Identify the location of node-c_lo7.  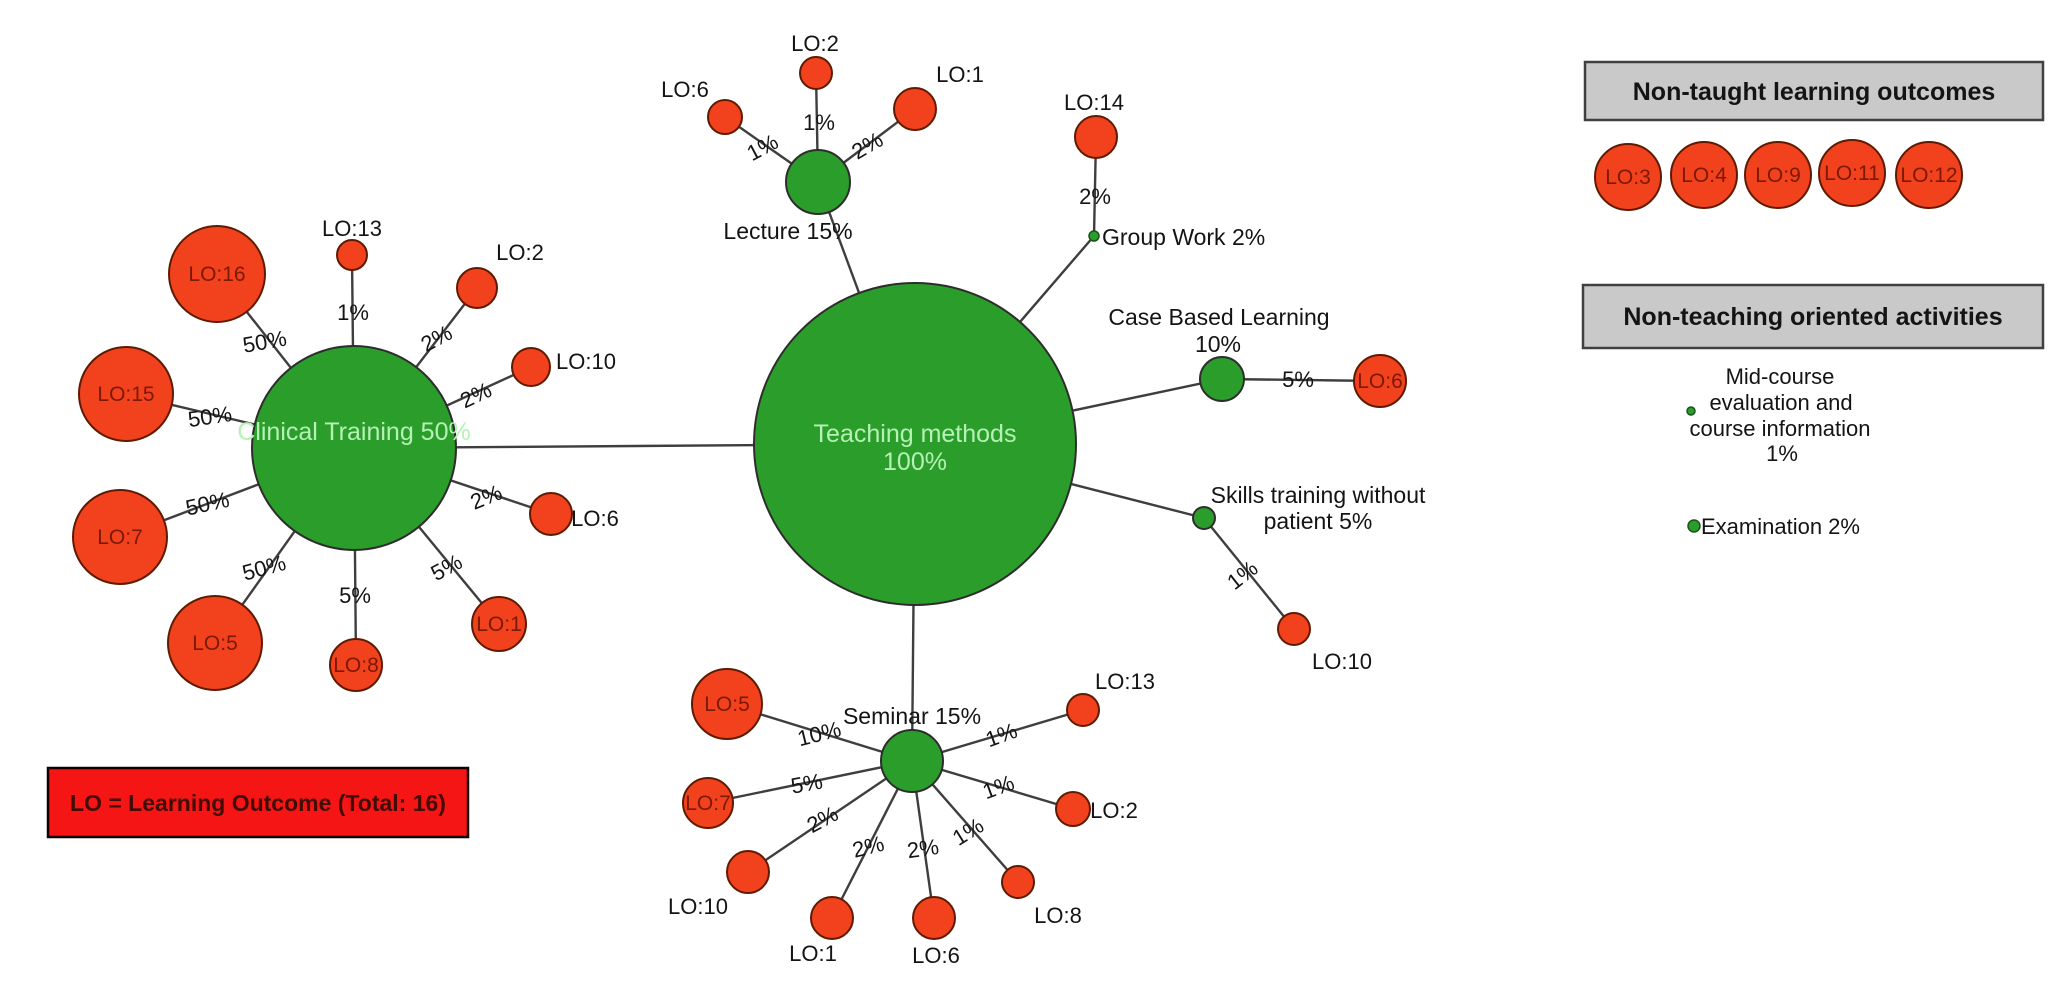
(120, 537).